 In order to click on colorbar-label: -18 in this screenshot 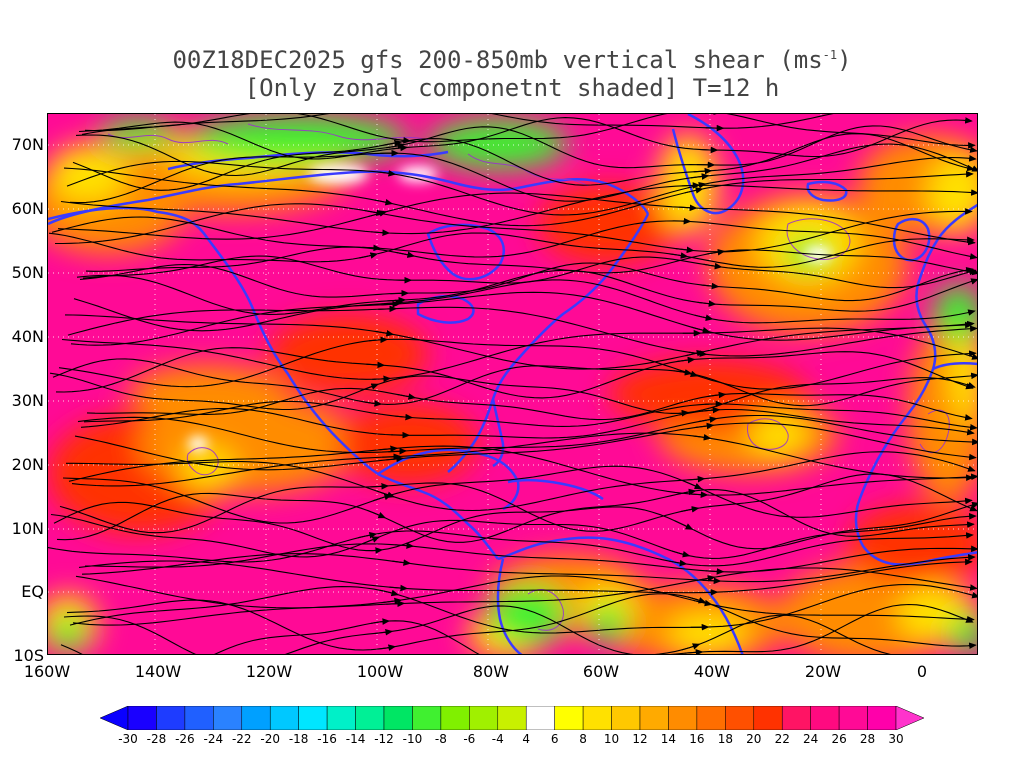, I will do `click(298, 739)`.